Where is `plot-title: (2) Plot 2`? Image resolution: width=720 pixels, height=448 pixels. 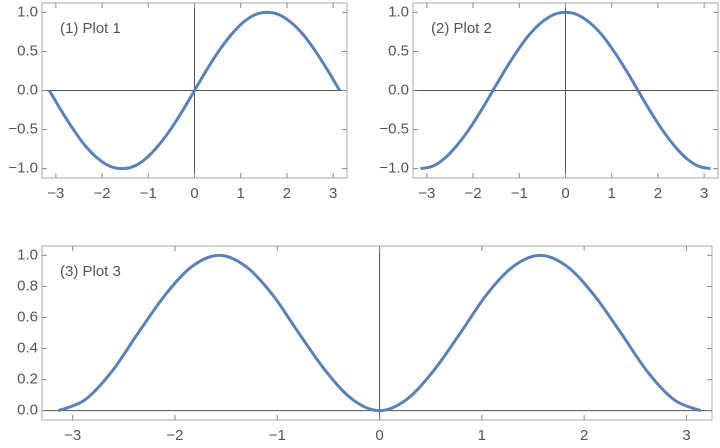 plot-title: (2) Plot 2 is located at coordinates (461, 28).